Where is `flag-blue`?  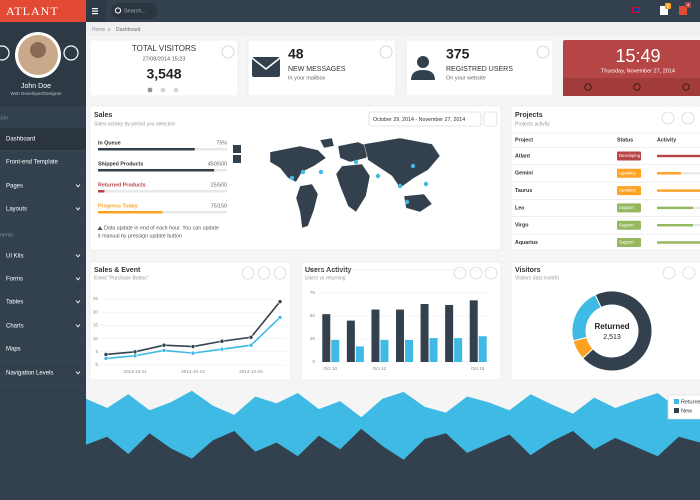 flag-blue is located at coordinates (636, 10).